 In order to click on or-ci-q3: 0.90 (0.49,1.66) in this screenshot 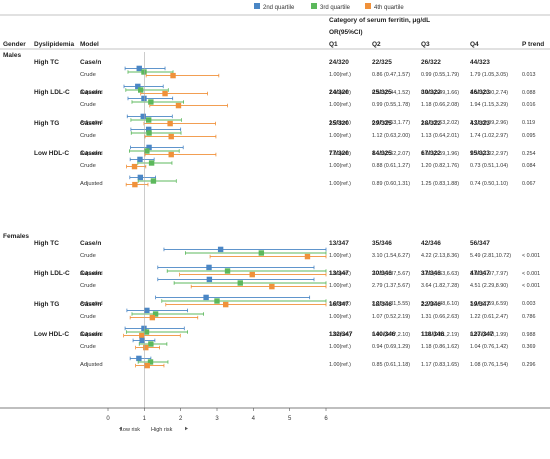, I will do `click(440, 93)`.